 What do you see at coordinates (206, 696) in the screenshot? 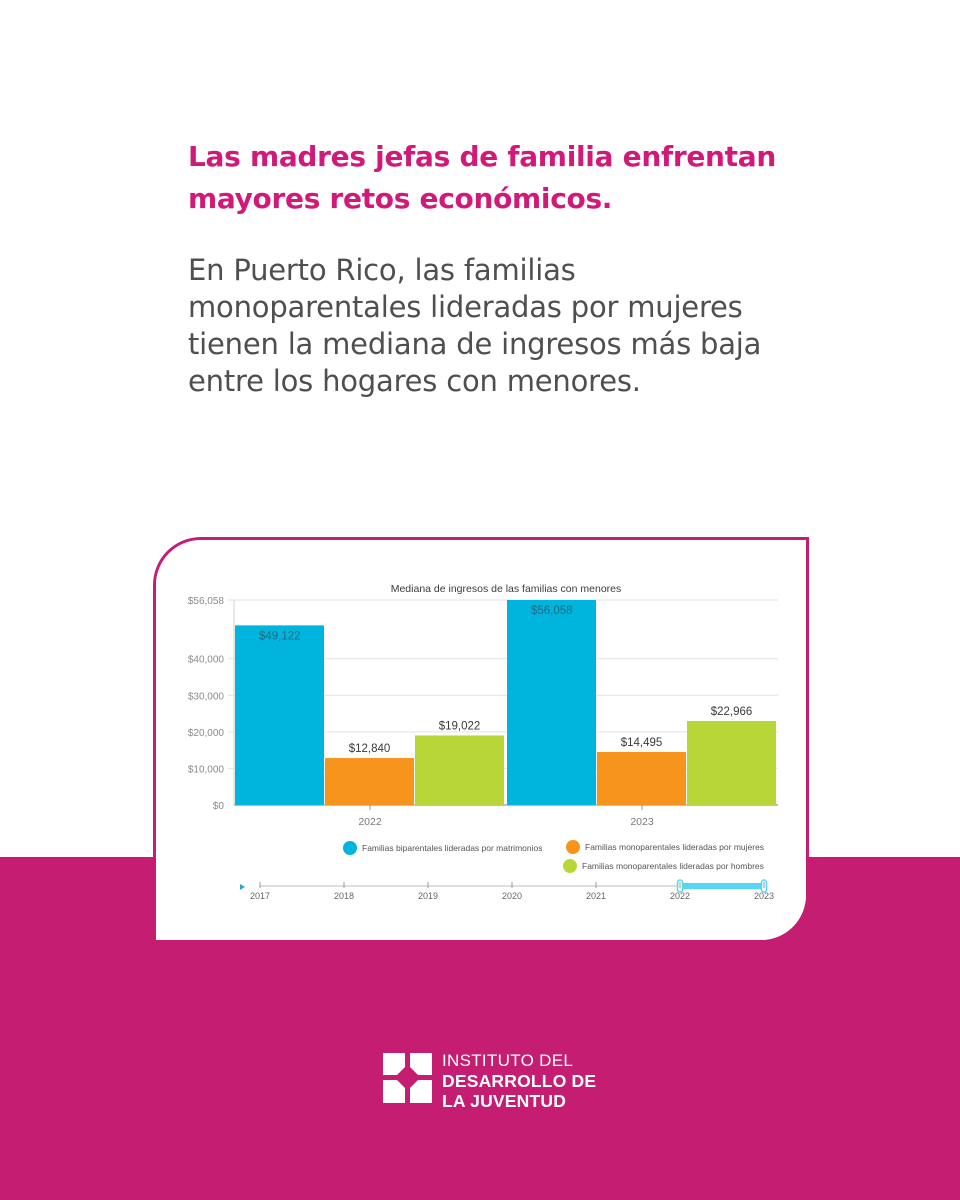
I see `y-tick-label: $30,000` at bounding box center [206, 696].